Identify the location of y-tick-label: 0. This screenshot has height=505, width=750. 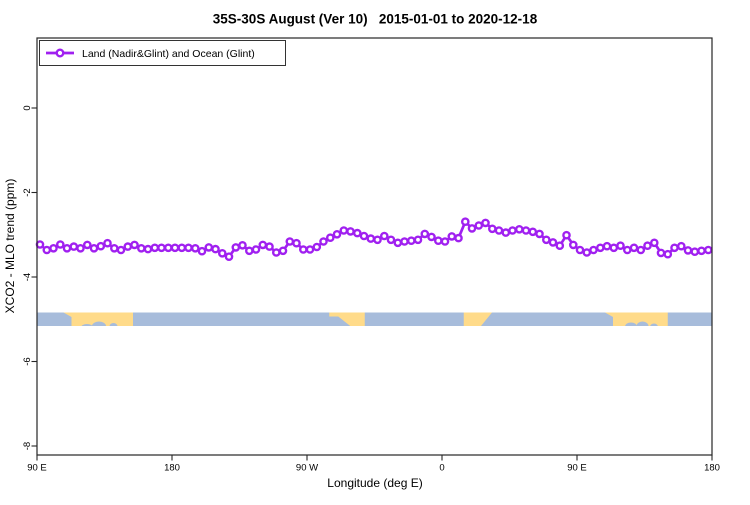
(27, 107).